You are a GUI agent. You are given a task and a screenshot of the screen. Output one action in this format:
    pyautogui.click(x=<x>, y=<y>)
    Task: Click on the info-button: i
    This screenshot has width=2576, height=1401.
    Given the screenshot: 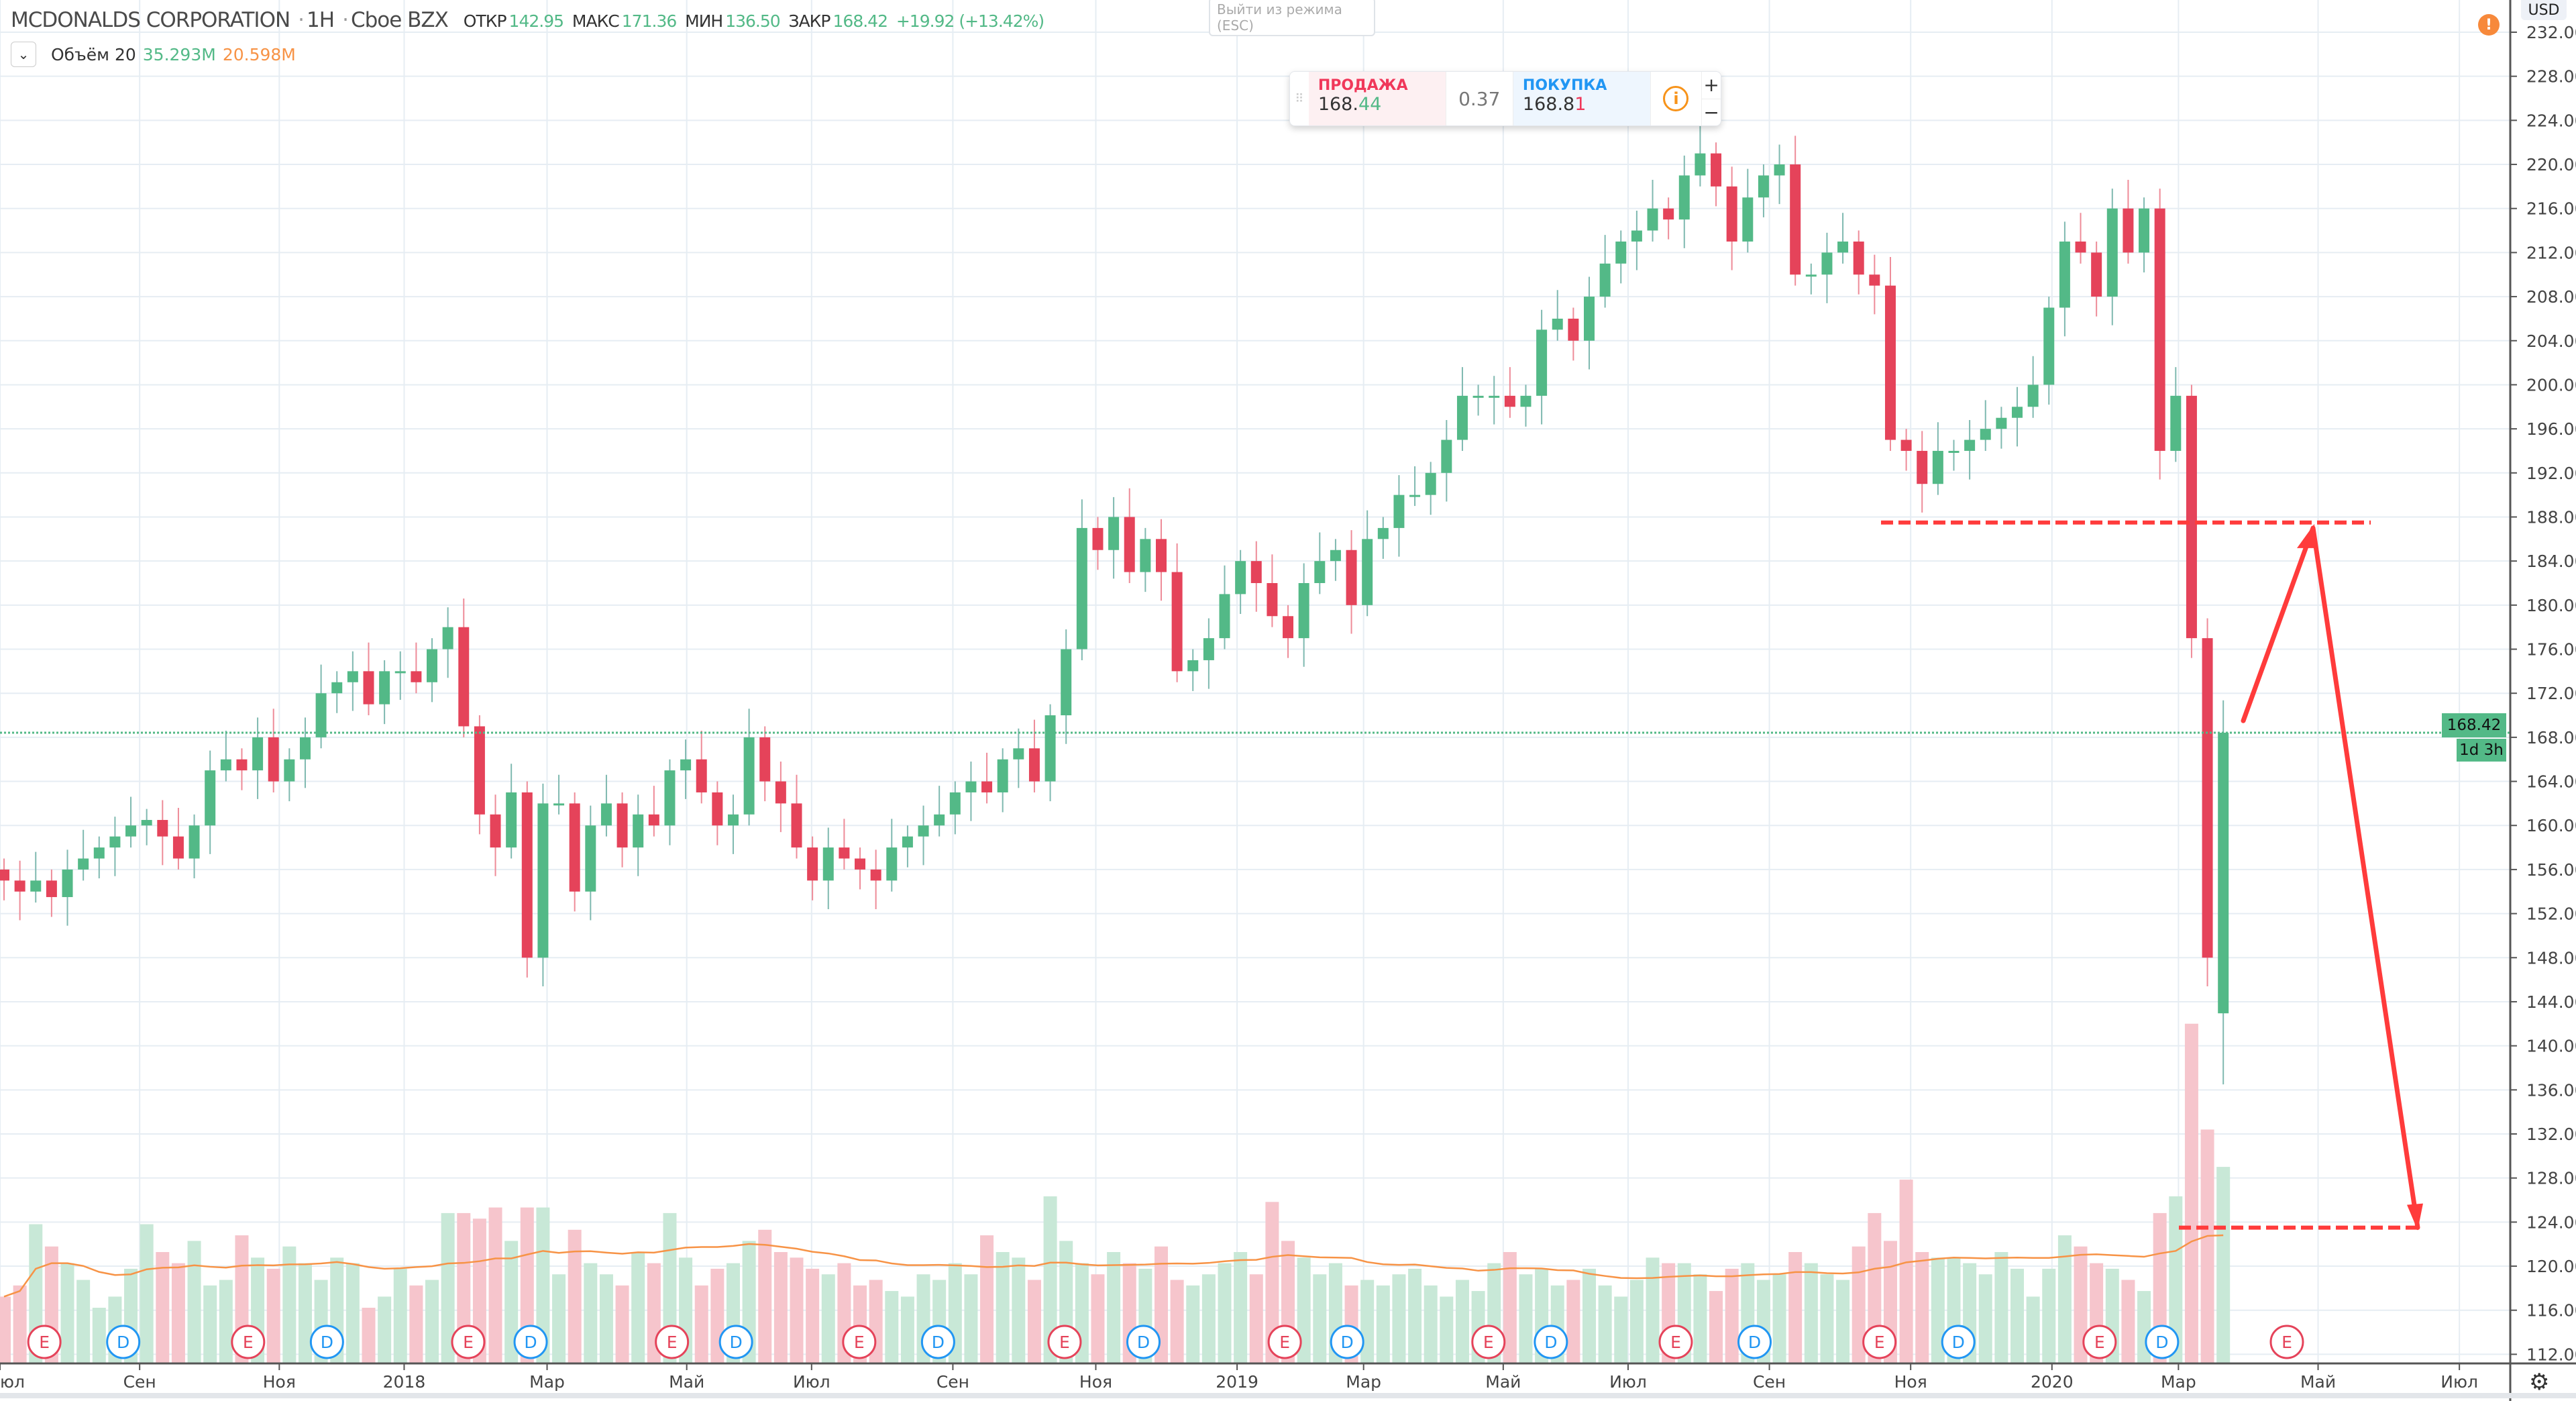 What is the action you would take?
    pyautogui.click(x=1675, y=98)
    